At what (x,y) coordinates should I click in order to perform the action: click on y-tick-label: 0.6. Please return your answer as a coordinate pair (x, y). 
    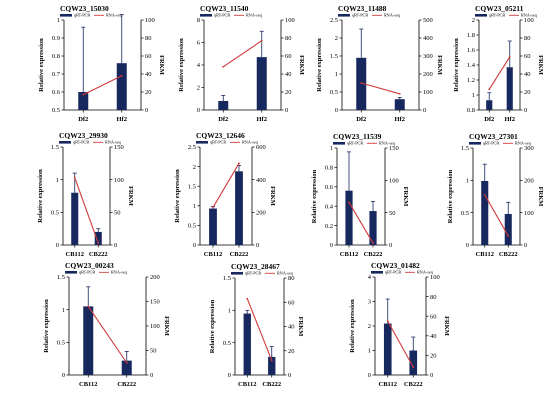
    Looking at the image, I should click on (329, 187).